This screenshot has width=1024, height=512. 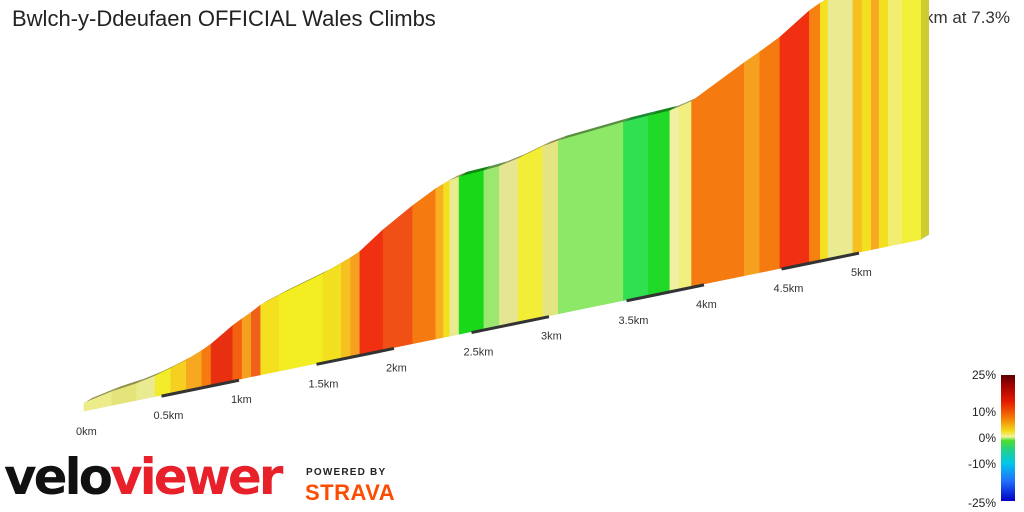 I want to click on x-tick-label-0: 0km, so click(x=86, y=432).